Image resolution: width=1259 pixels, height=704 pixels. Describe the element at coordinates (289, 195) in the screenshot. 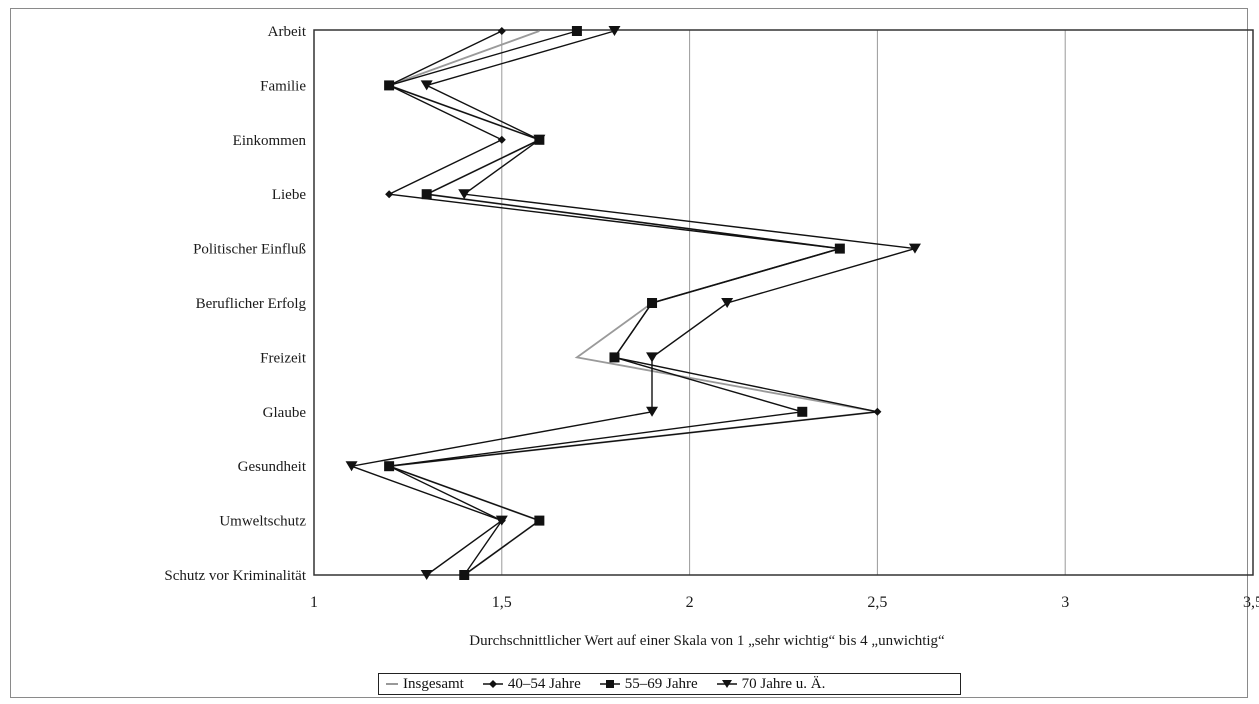

I see `category-label: Liebe` at that location.